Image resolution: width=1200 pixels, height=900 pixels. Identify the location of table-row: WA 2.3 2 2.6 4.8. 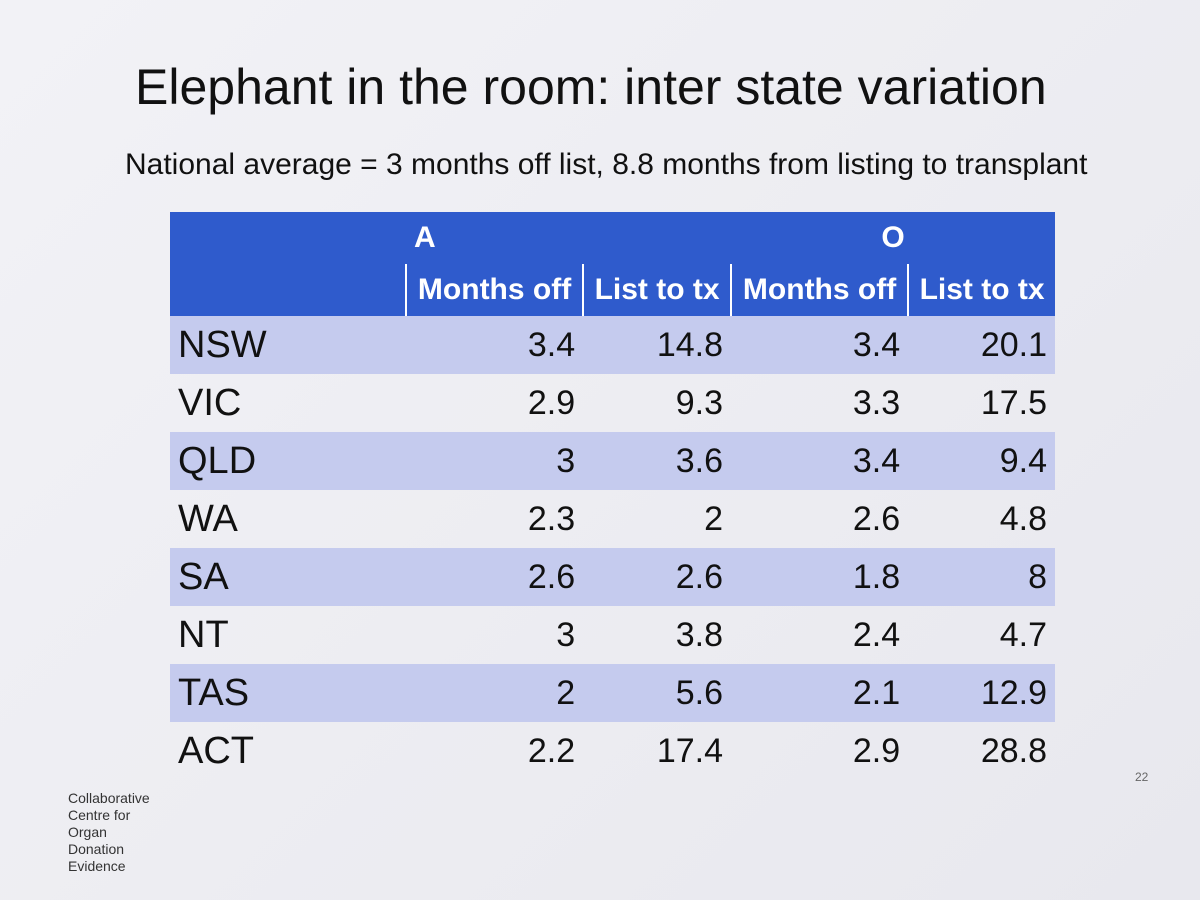
(612, 519).